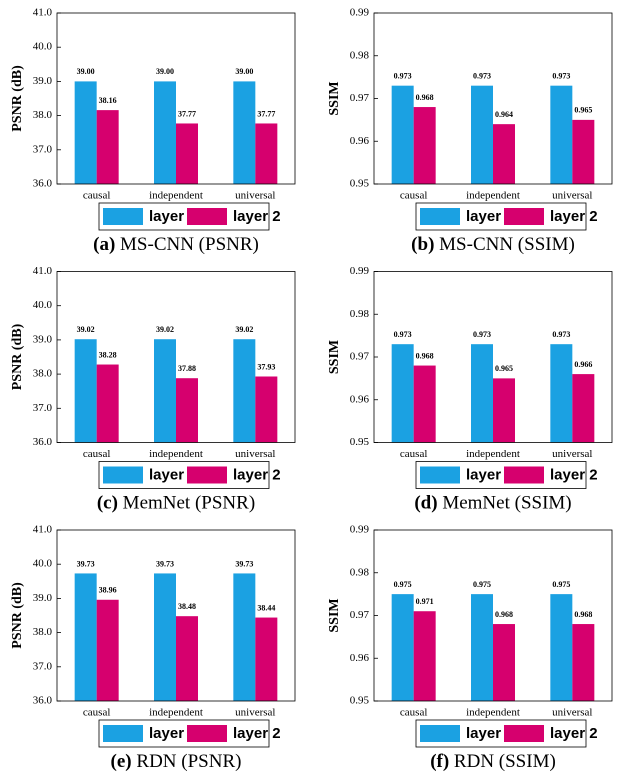 This screenshot has width=634, height=773. I want to click on caption-title: MS-CNN (PSNR), so click(189, 244).